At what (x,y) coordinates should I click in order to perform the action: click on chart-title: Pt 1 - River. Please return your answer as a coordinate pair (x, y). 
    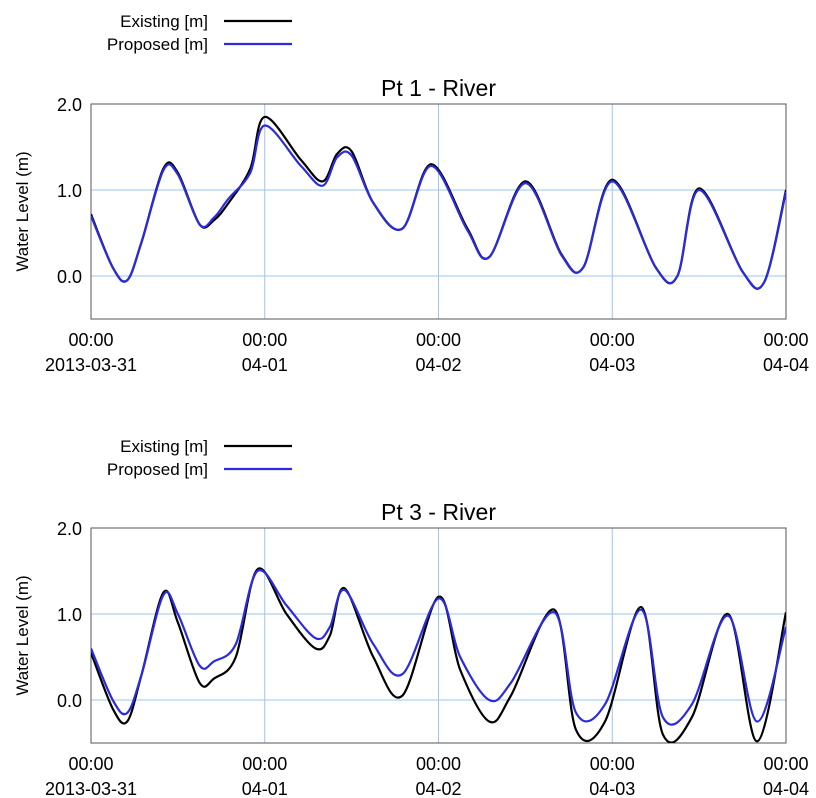
    Looking at the image, I should click on (438, 88).